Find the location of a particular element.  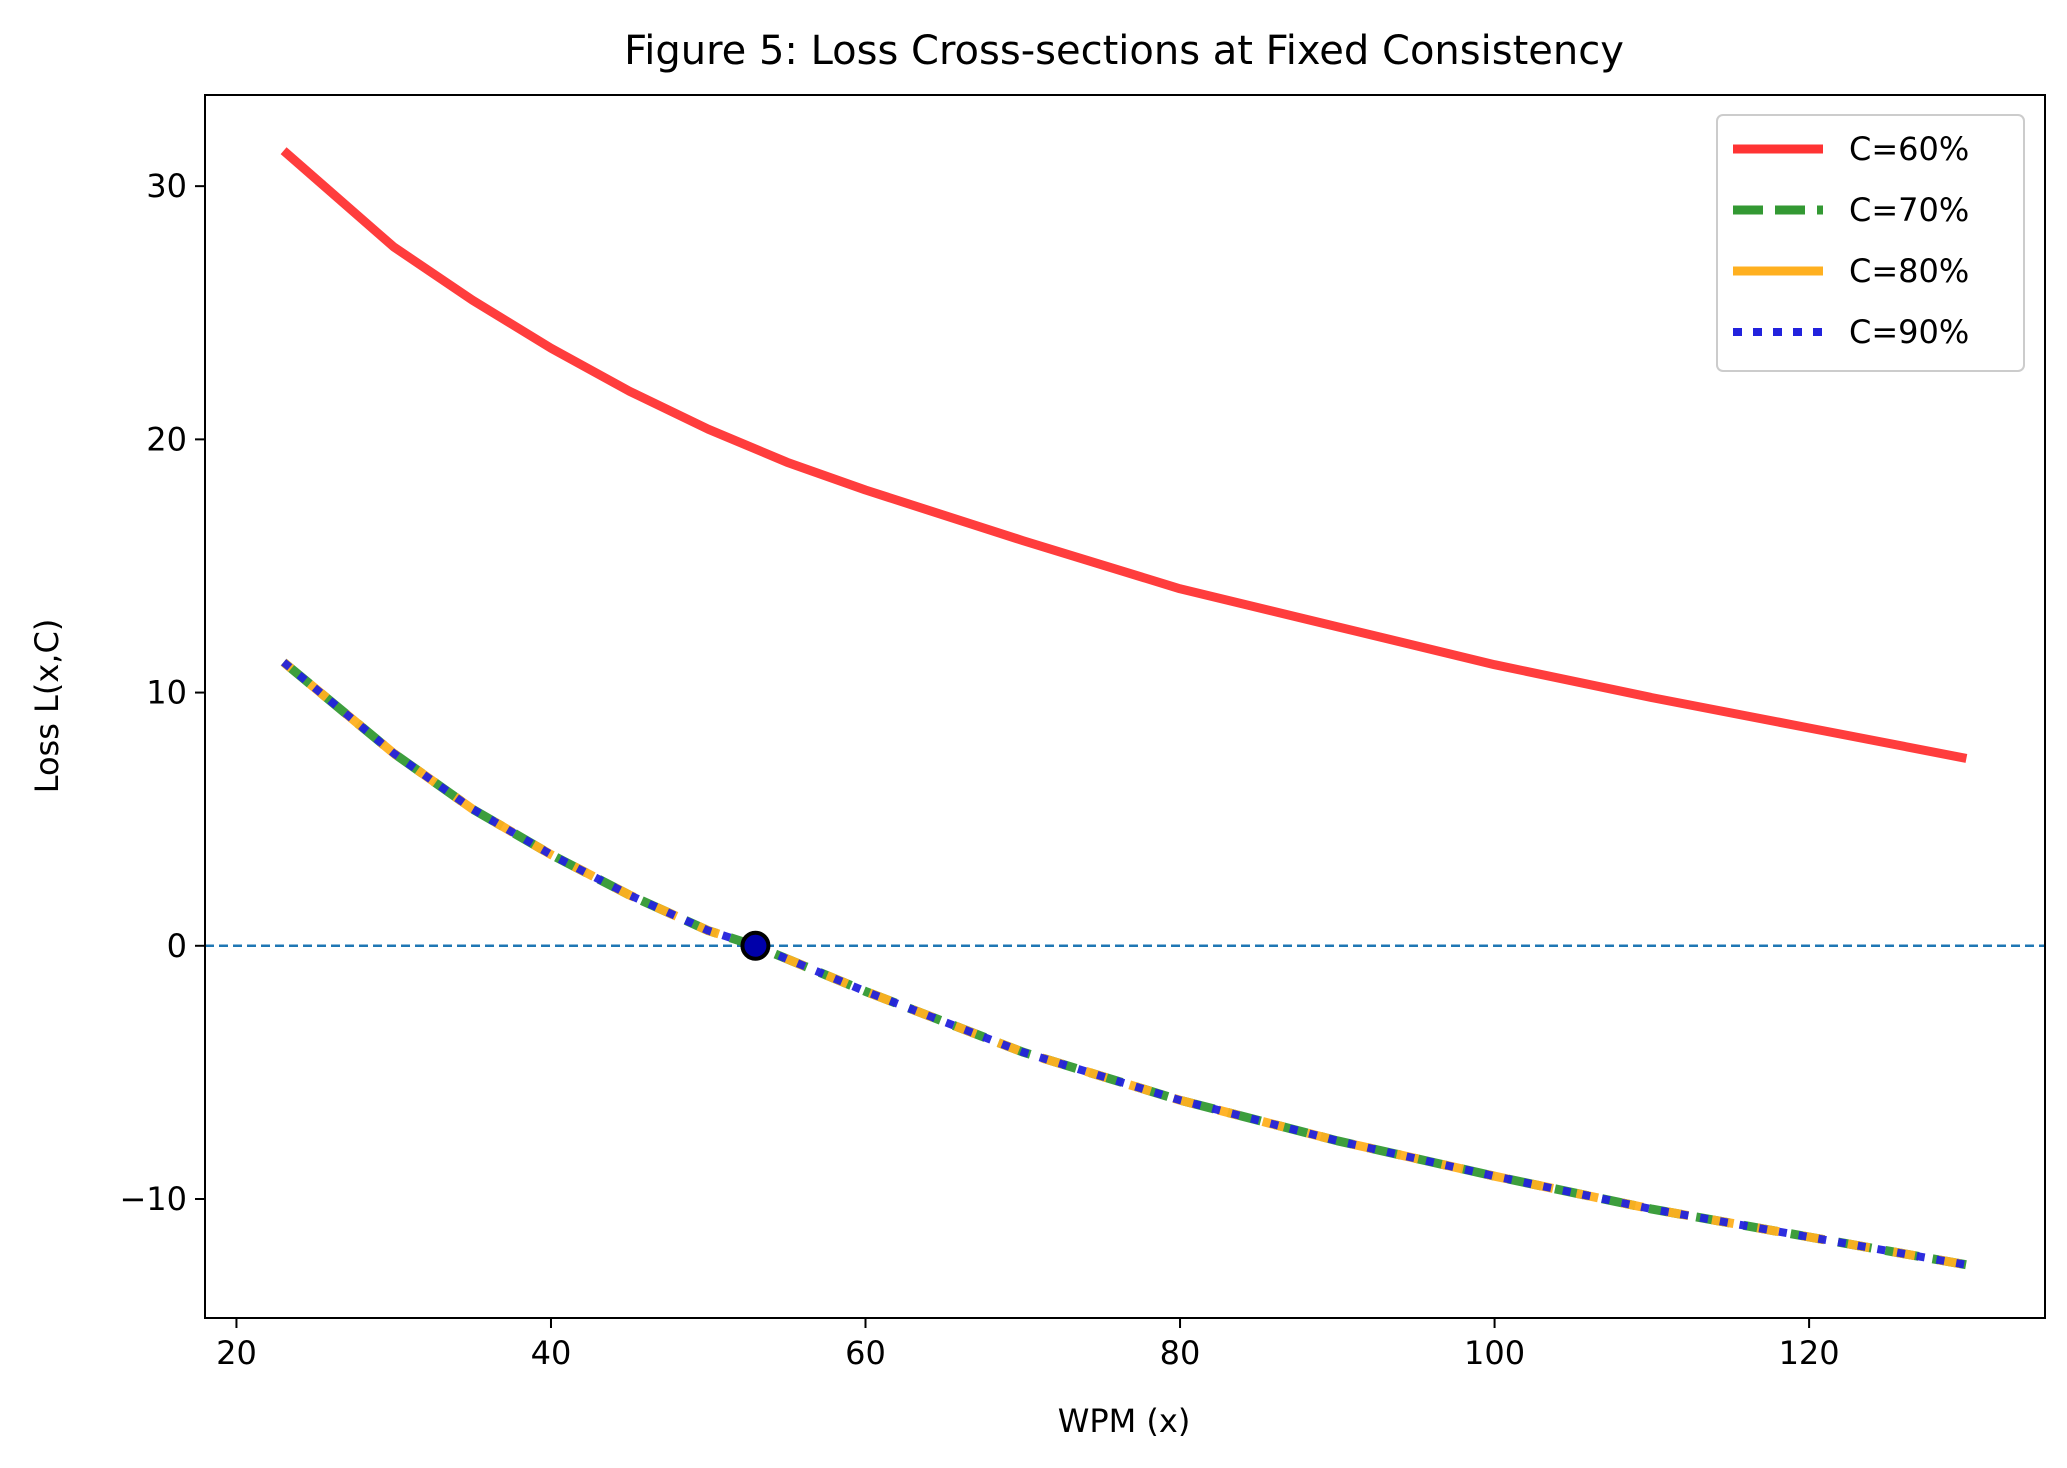

x-tick-label: 60 is located at coordinates (865, 1353).